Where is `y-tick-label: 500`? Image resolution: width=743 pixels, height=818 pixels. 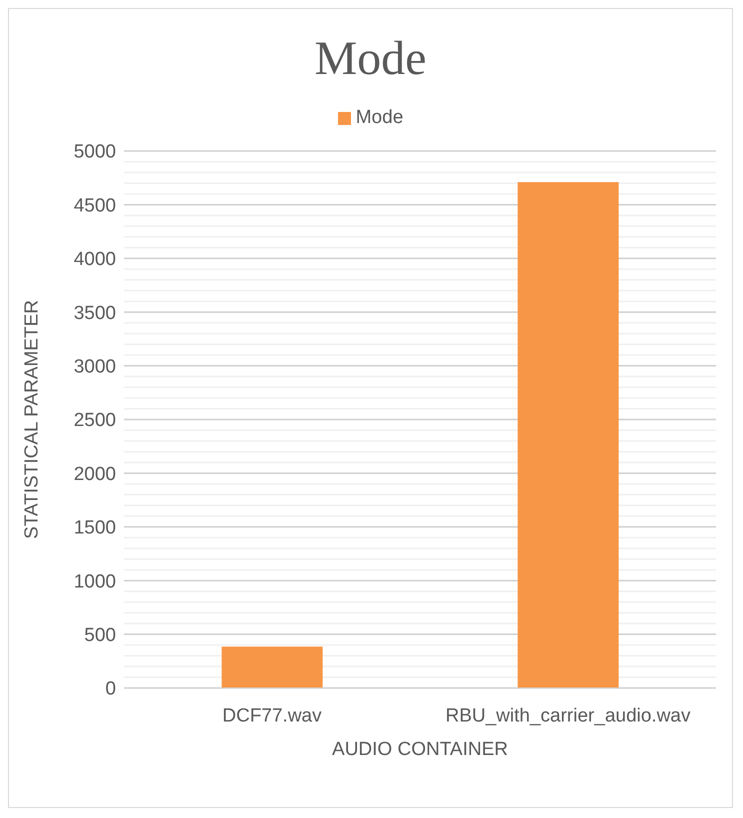 y-tick-label: 500 is located at coordinates (100, 635).